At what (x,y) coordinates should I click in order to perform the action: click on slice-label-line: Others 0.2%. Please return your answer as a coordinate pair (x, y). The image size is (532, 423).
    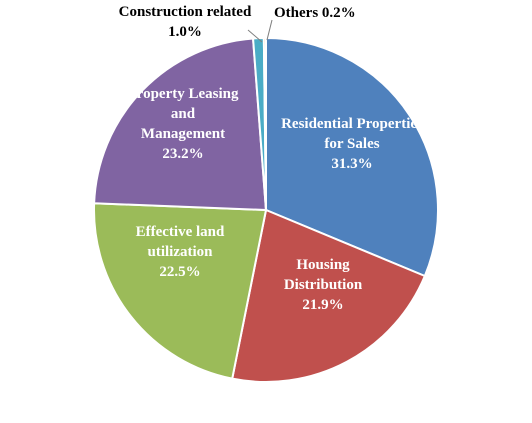
    Looking at the image, I should click on (315, 13).